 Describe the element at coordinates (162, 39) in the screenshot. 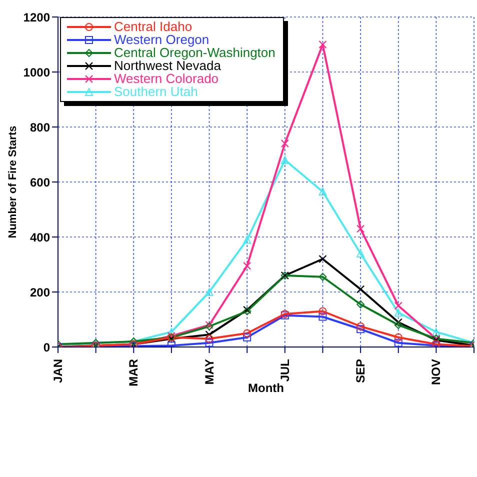

I see `legend-label: Western Oregon` at that location.